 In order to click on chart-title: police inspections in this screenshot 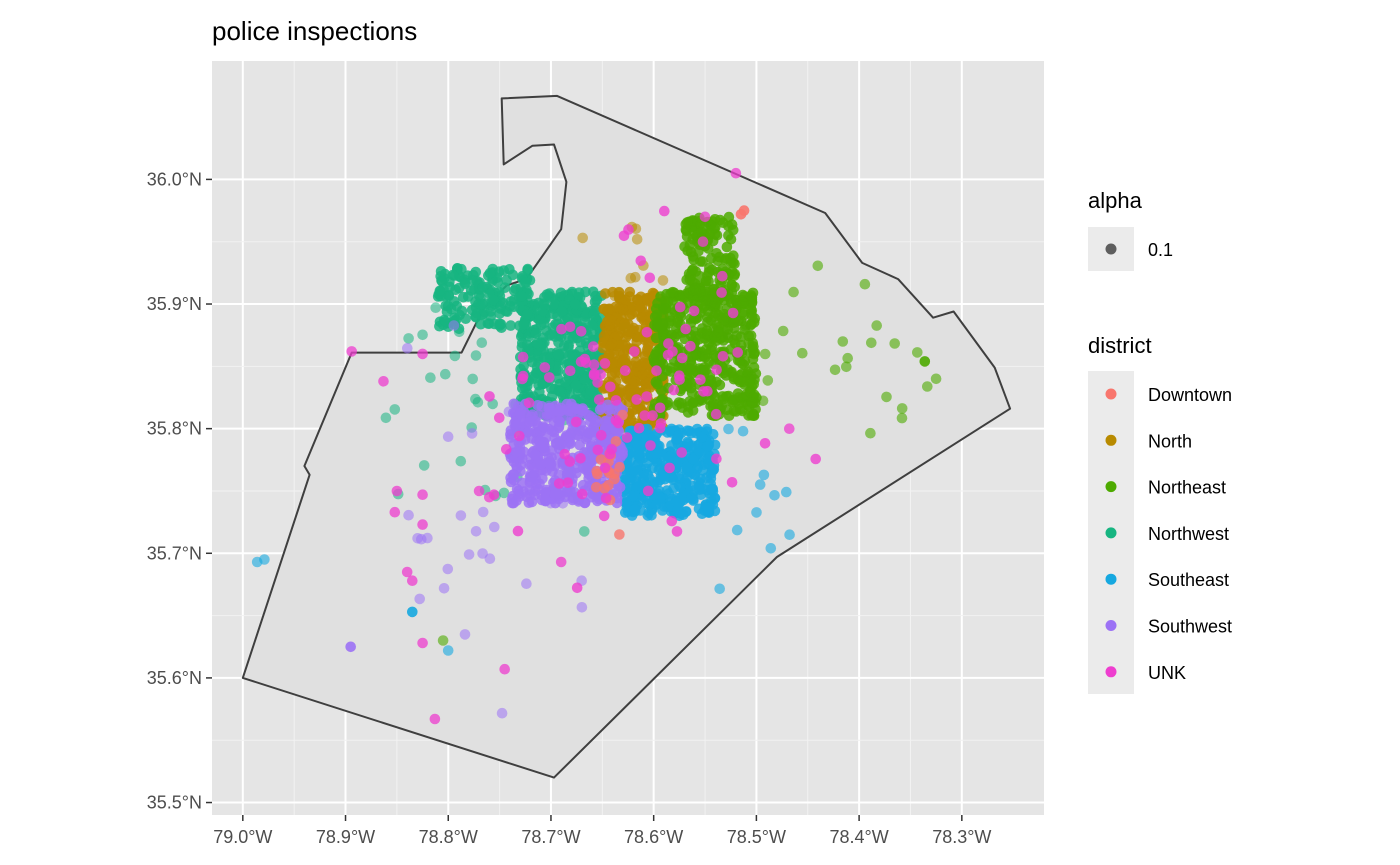, I will do `click(314, 31)`.